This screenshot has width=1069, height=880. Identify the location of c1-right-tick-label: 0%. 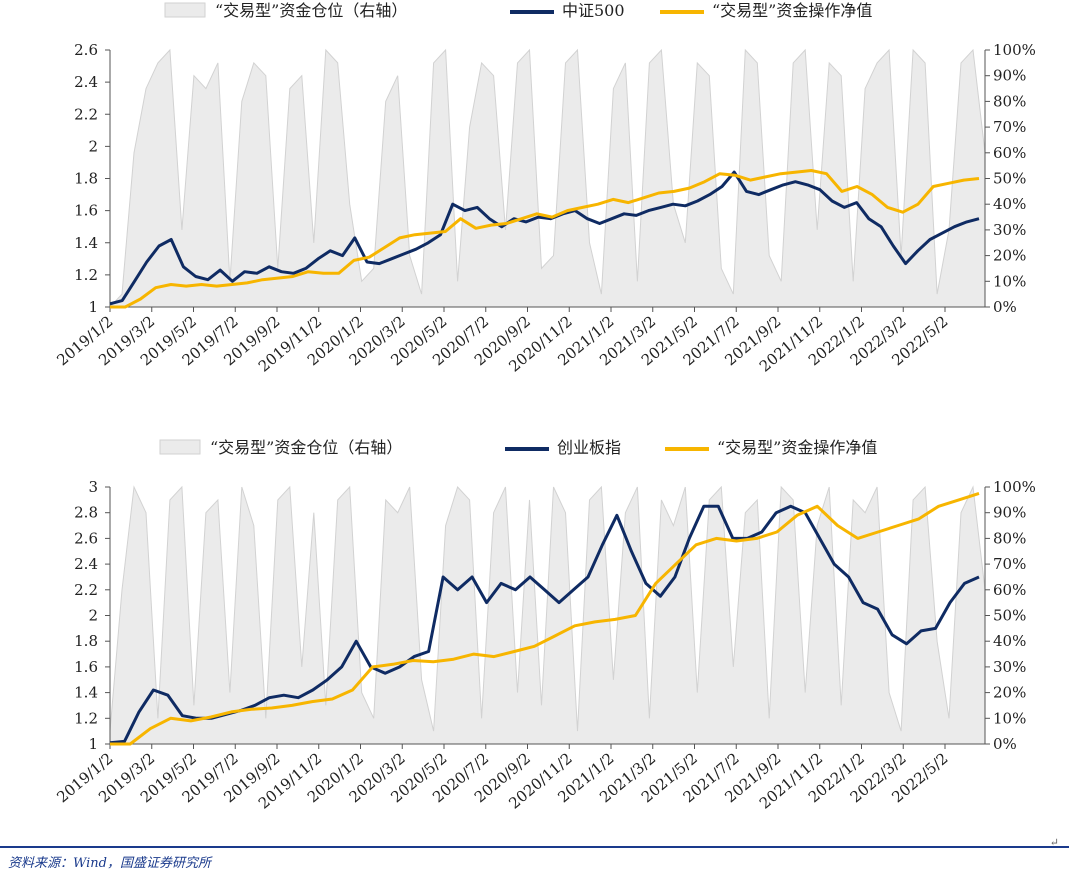
(1005, 307).